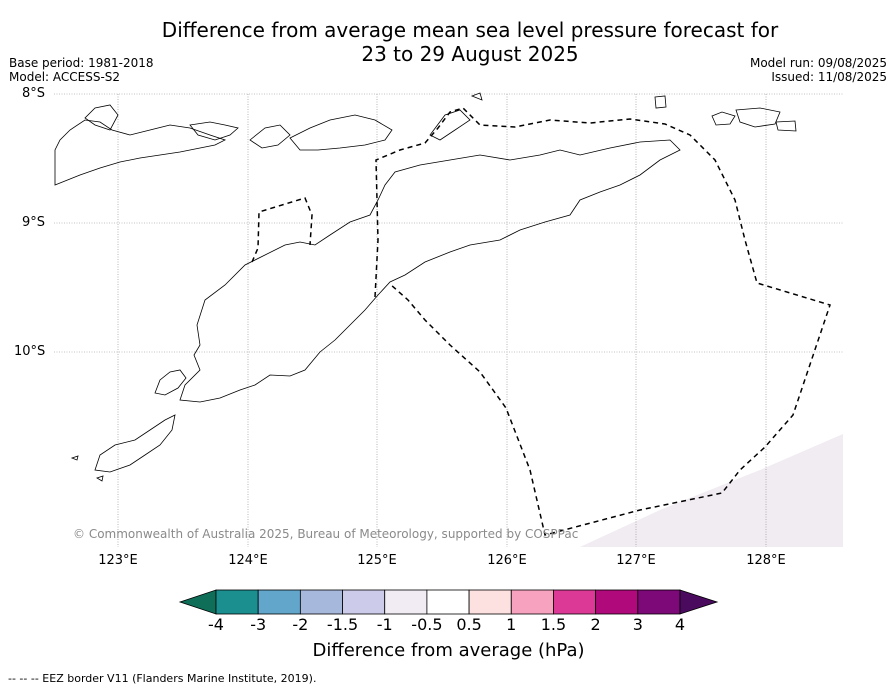 Image resolution: width=896 pixels, height=690 pixels. I want to click on rote-island-coastline, so click(170, 382).